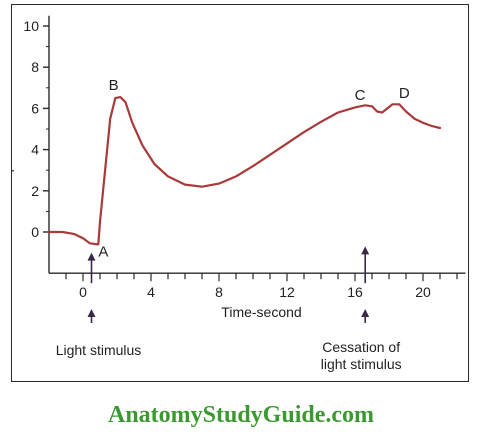  What do you see at coordinates (35, 67) in the screenshot?
I see `y-tick-label: 8` at bounding box center [35, 67].